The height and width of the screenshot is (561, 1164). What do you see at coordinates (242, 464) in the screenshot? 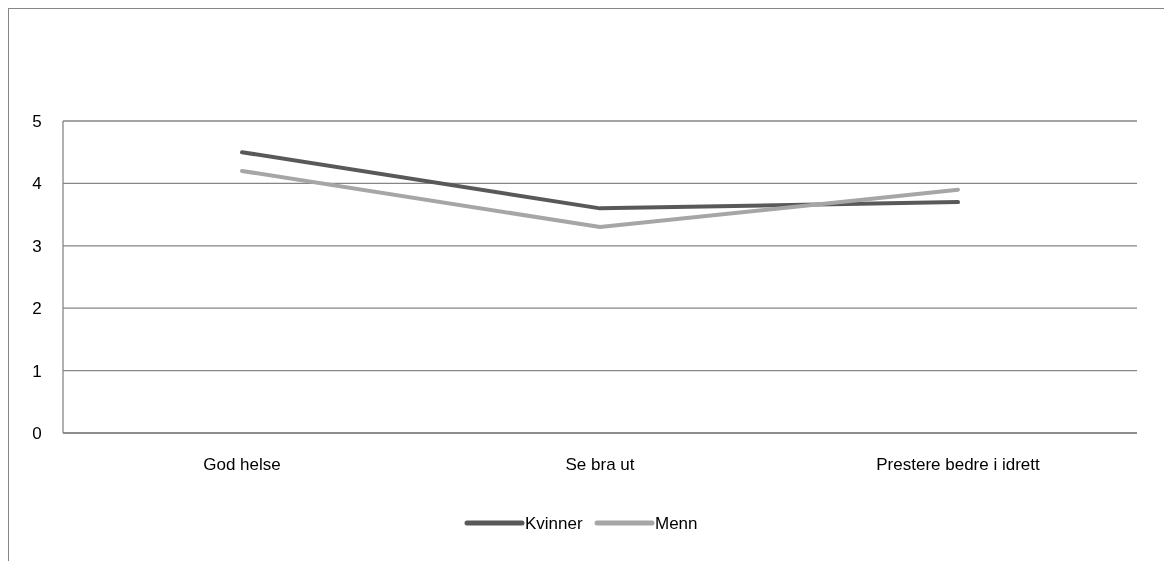
I see `x-tick-label: God helse` at bounding box center [242, 464].